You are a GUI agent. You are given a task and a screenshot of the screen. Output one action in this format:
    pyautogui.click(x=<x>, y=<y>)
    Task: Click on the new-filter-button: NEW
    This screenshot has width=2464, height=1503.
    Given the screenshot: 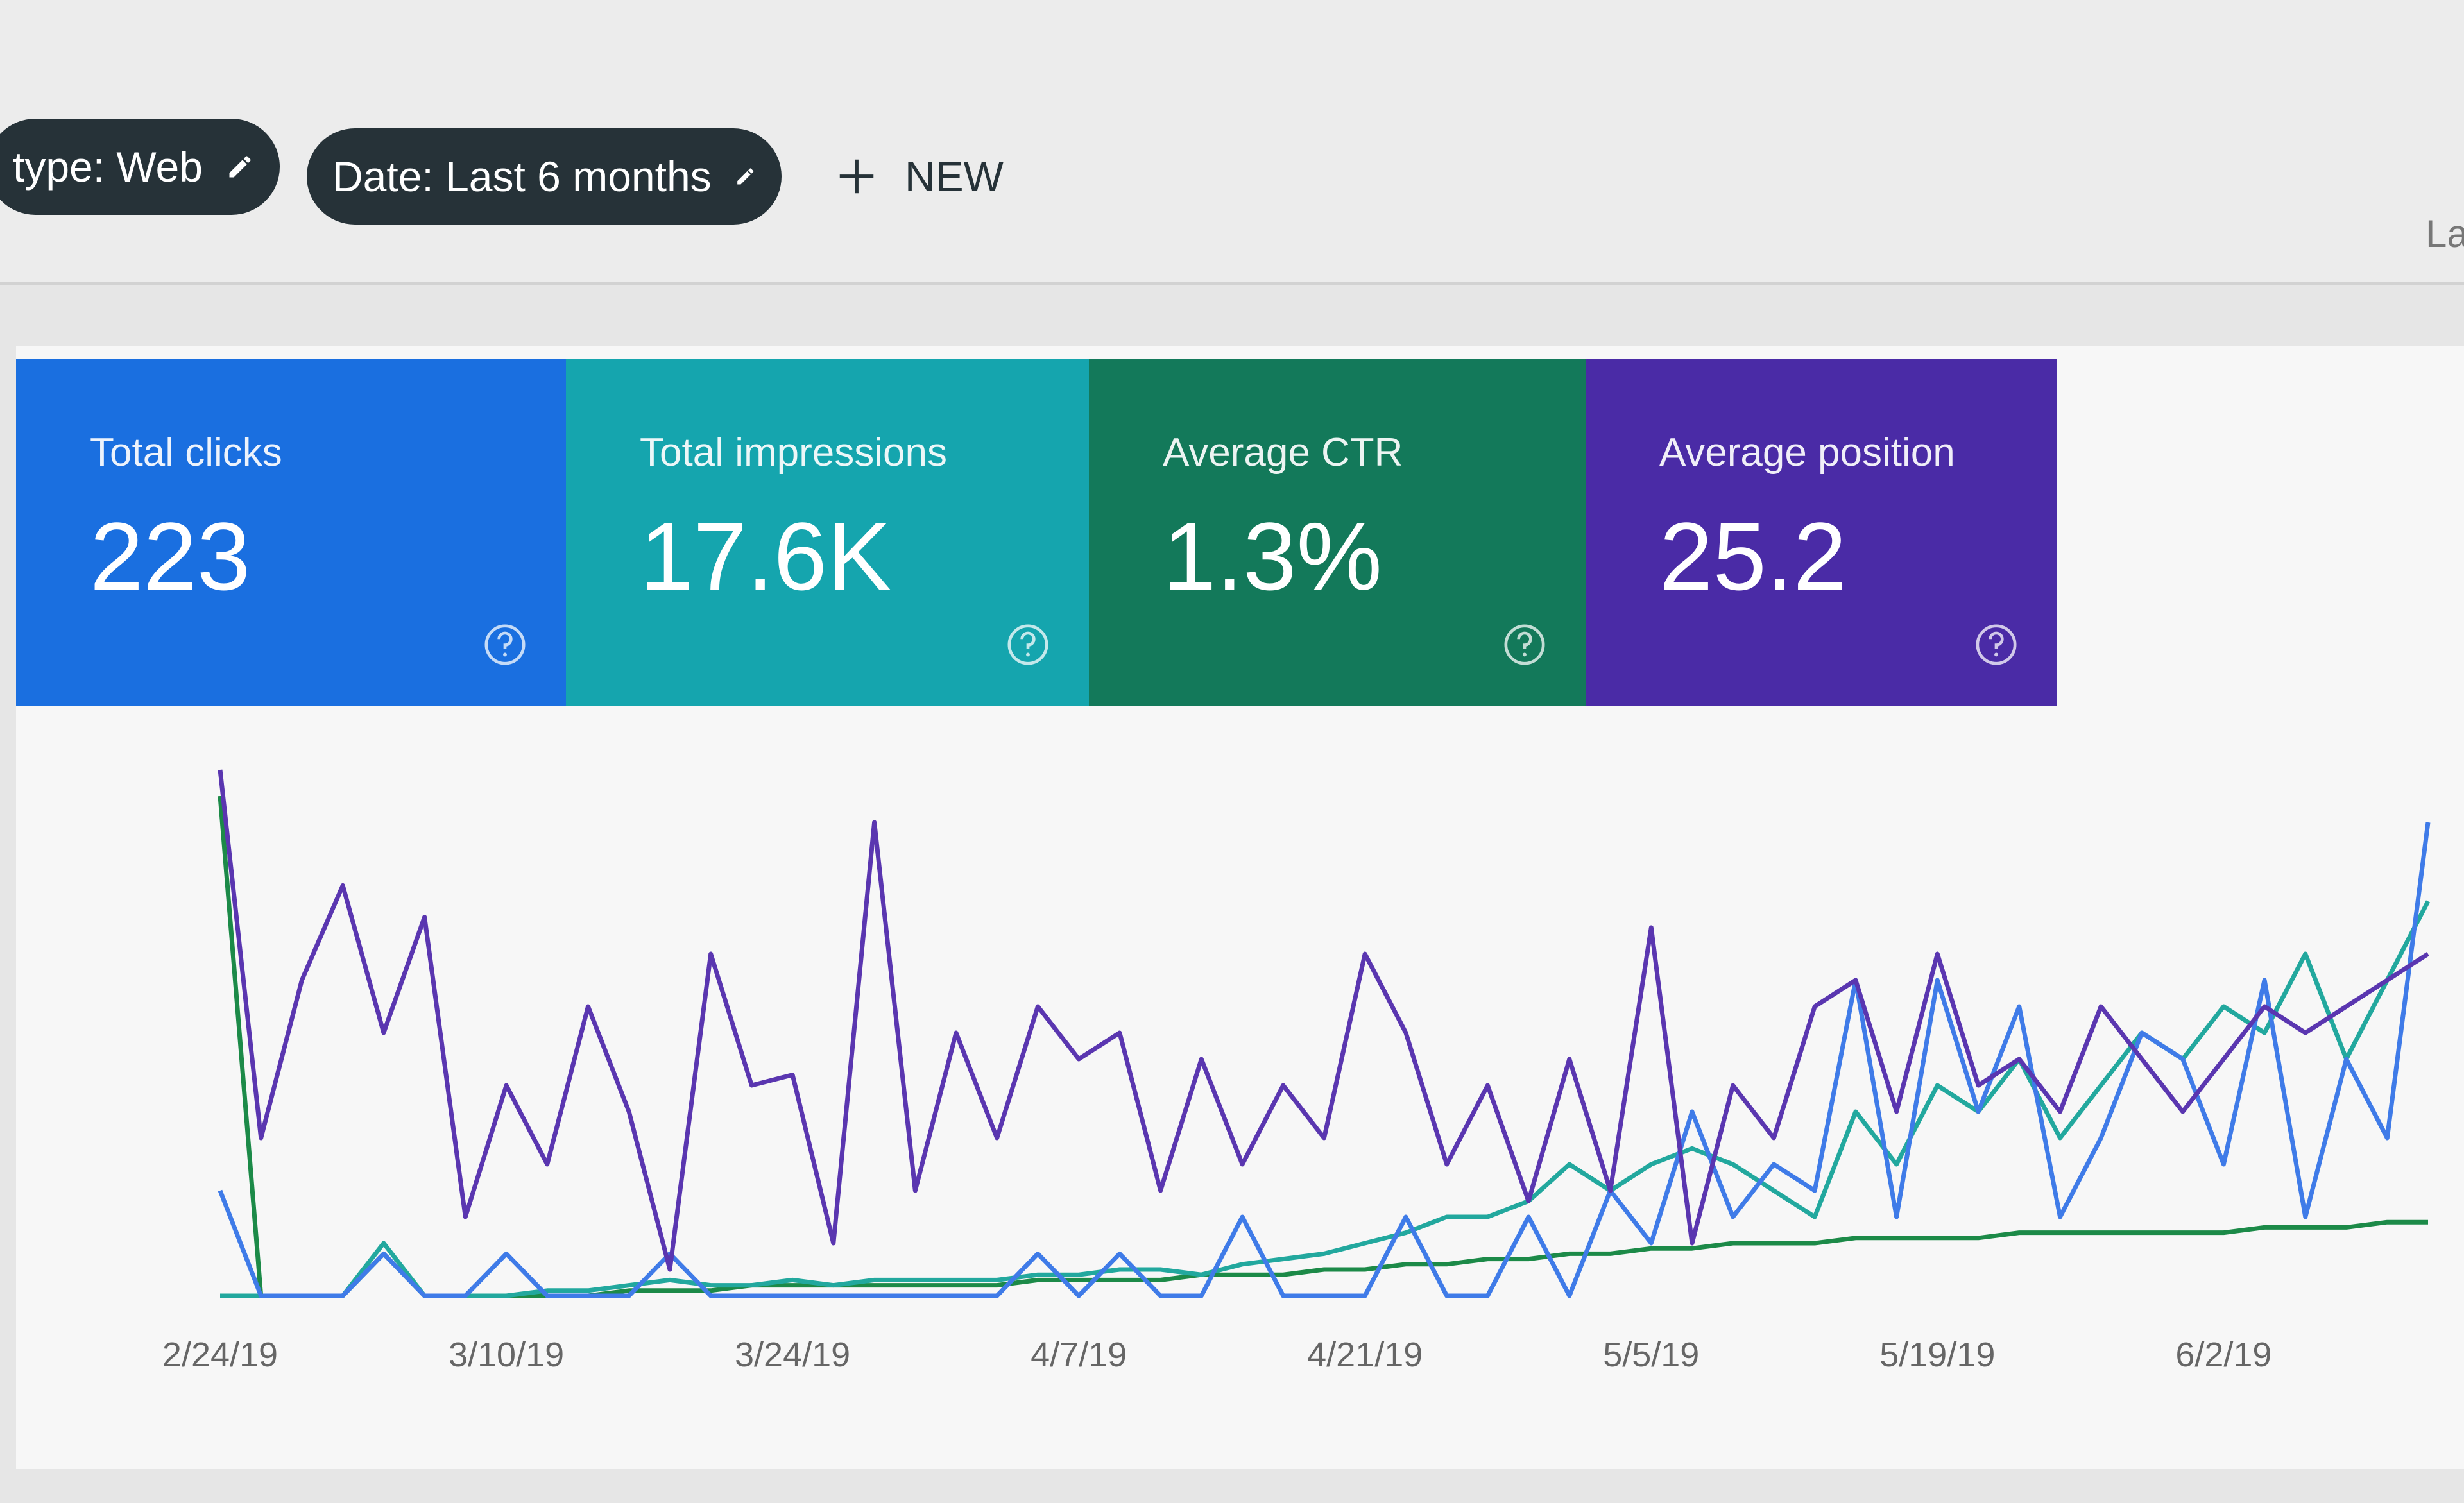 What is the action you would take?
    pyautogui.click(x=919, y=176)
    